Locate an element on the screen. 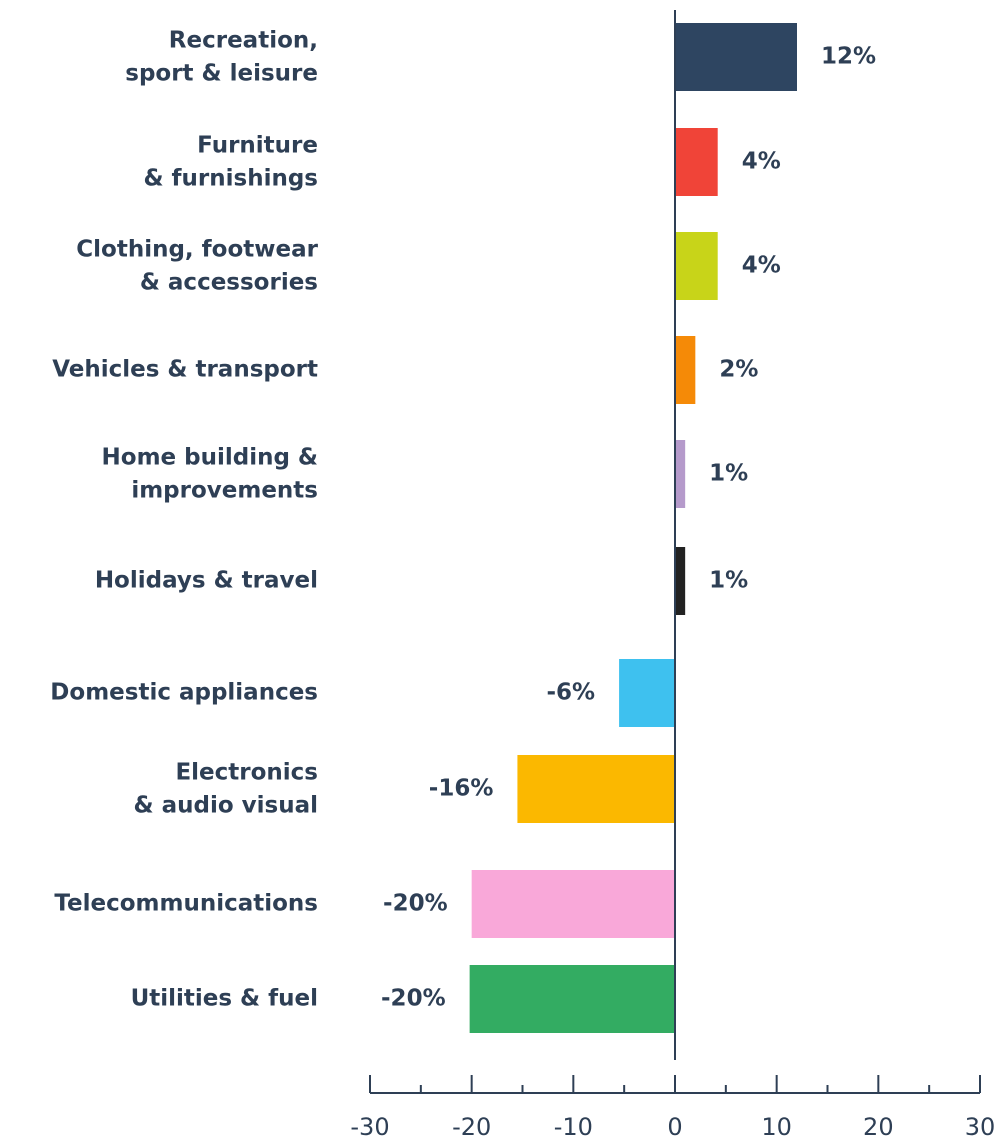 The height and width of the screenshot is (1145, 1004). x-tick-label: -30 is located at coordinates (369, 1127).